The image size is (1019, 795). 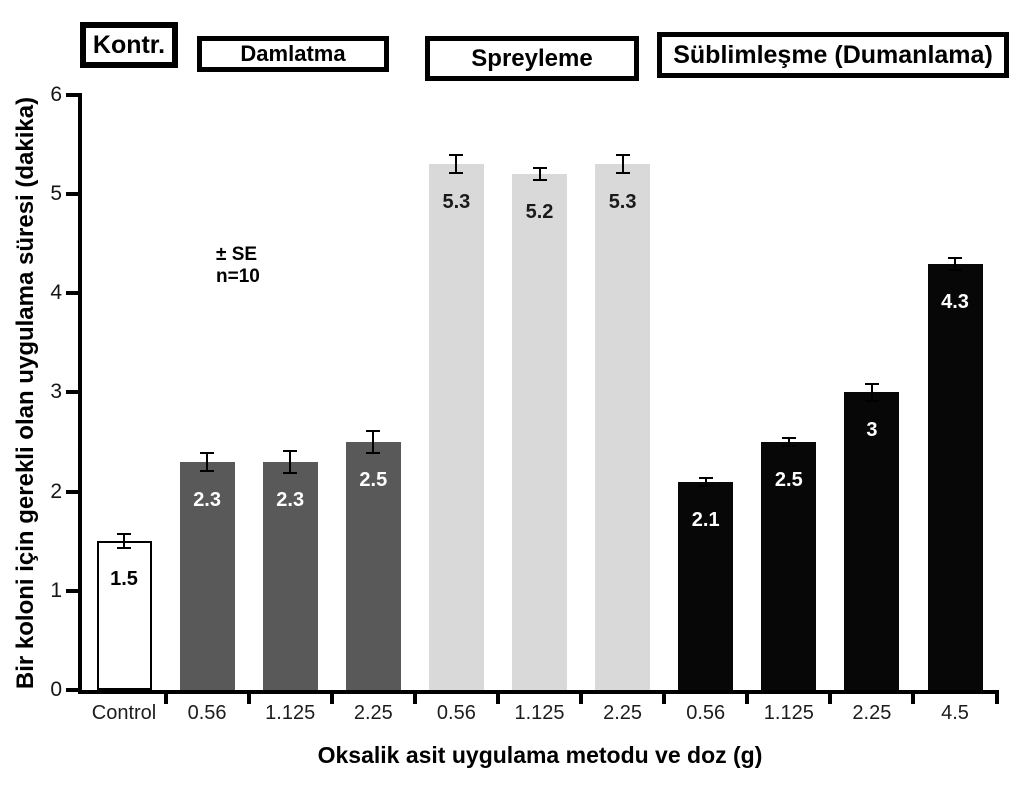 I want to click on bar-value-label: 1.5, so click(x=124, y=579).